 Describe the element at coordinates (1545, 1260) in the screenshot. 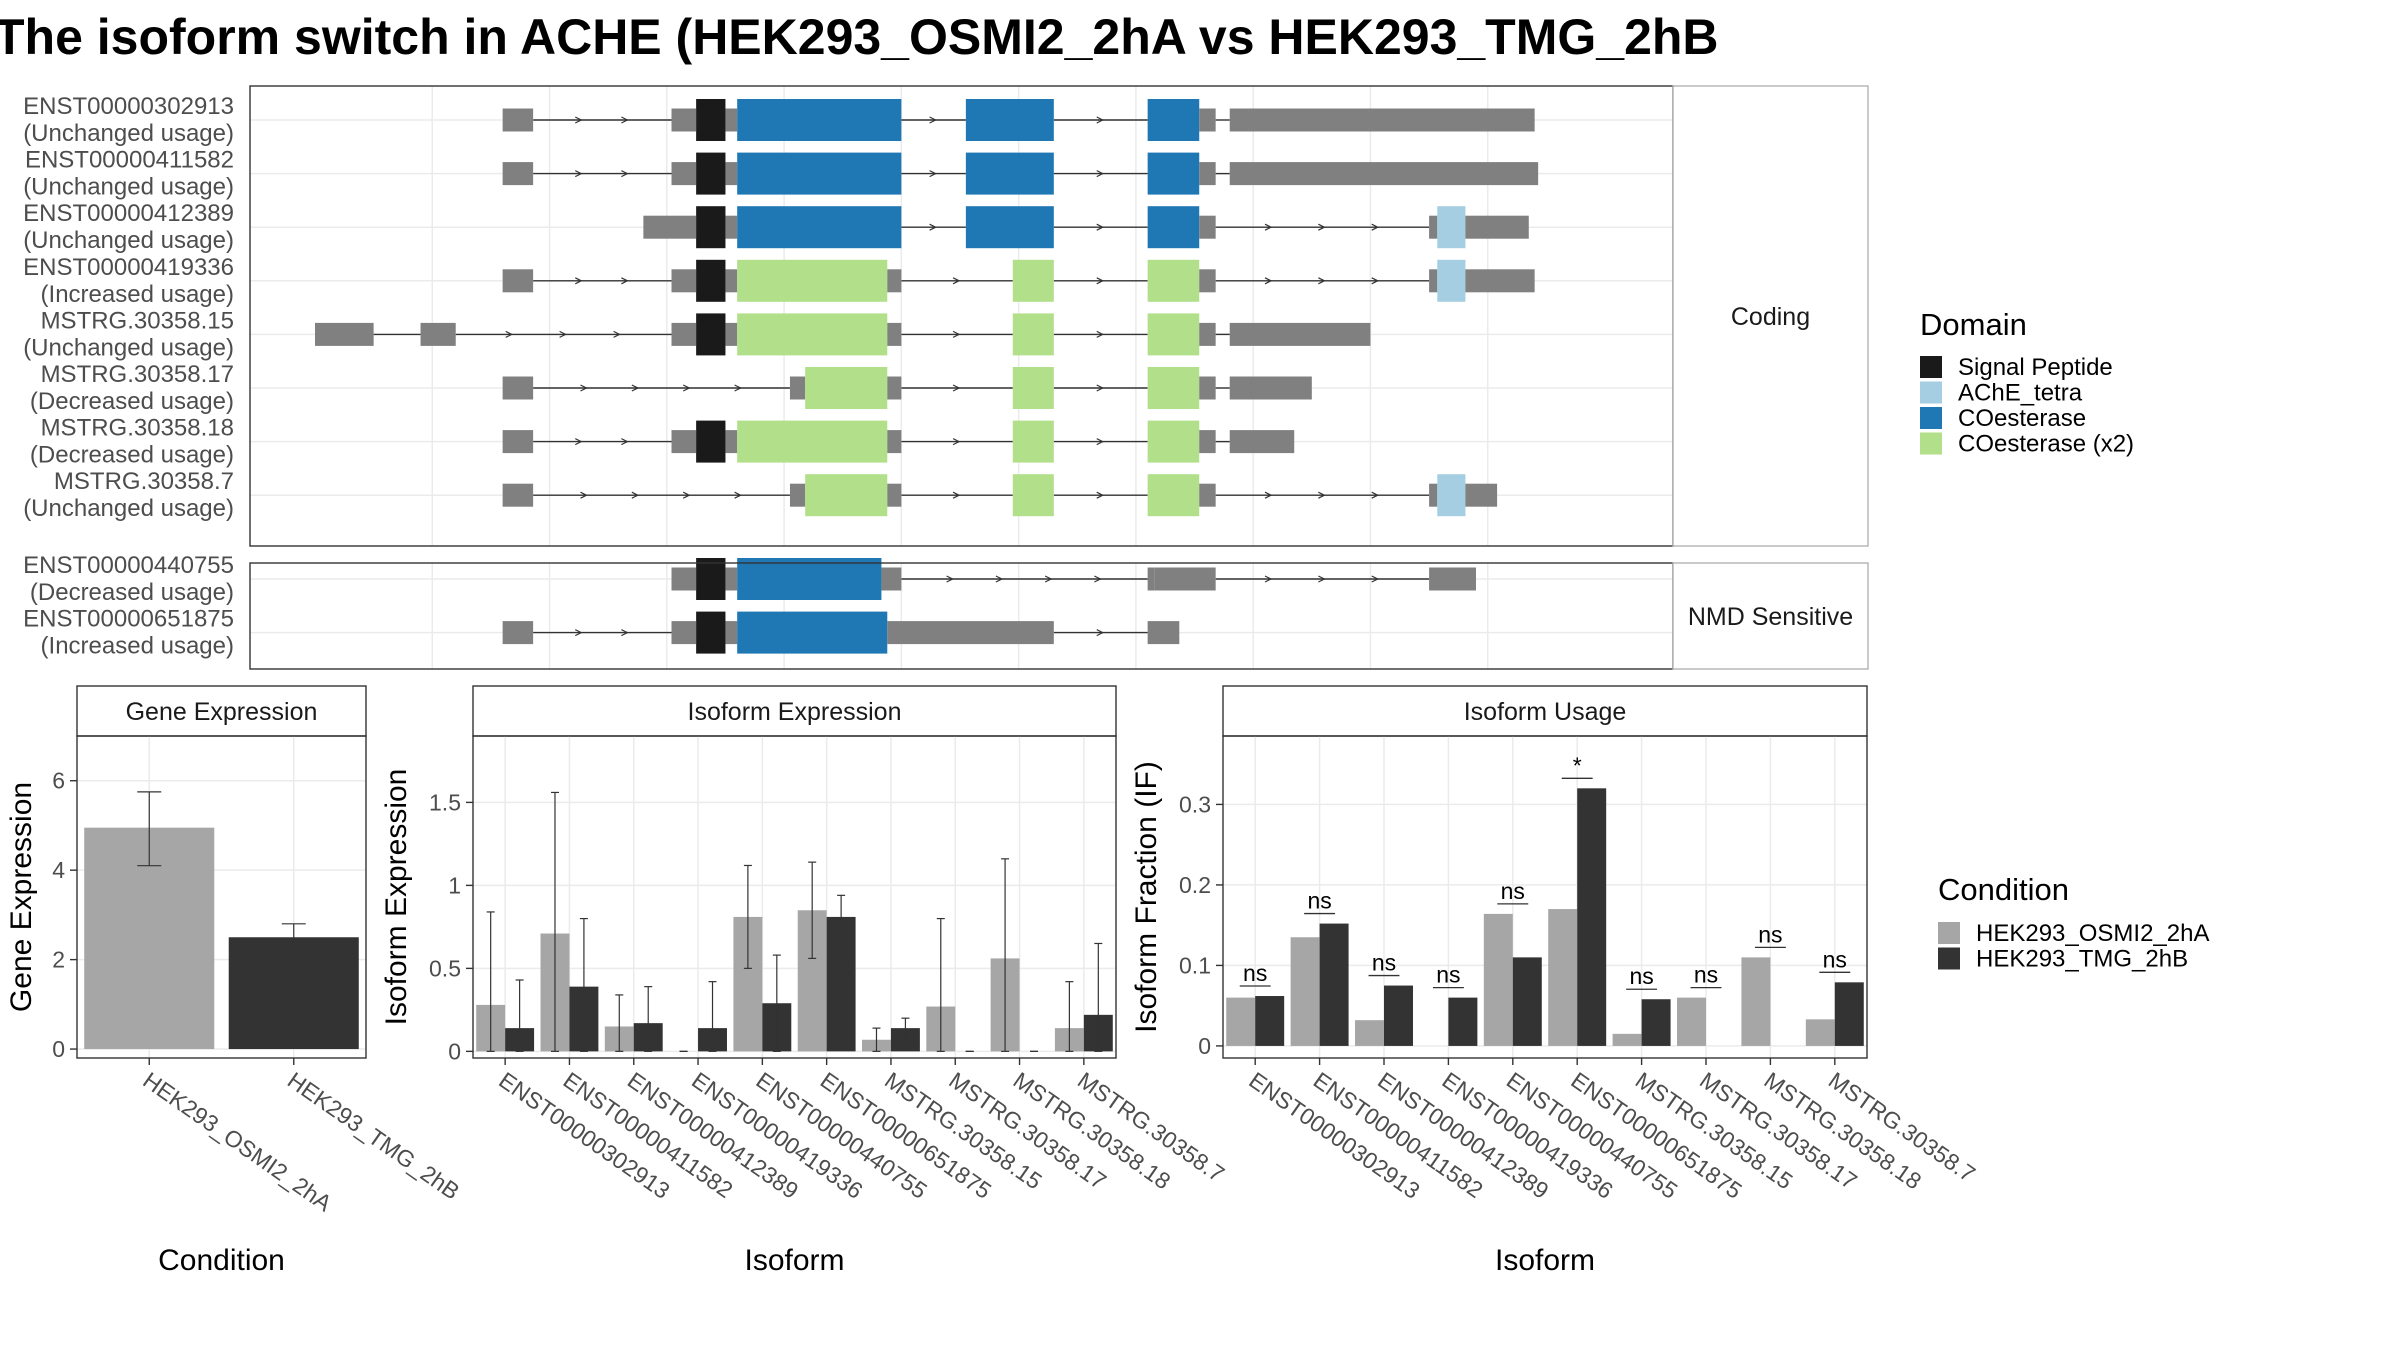

I see `x-axis-label: Isoform` at that location.